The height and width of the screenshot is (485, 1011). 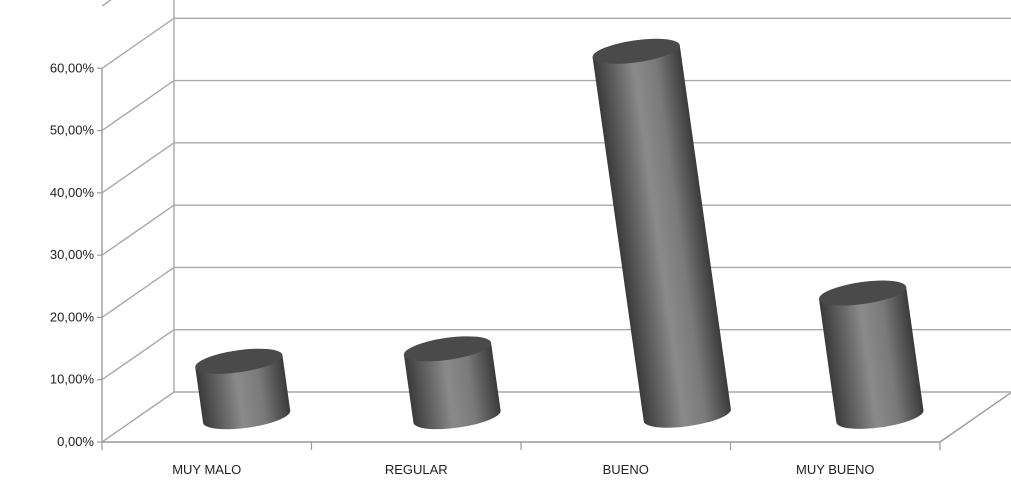 I want to click on floor-right-edge, so click(x=975, y=417).